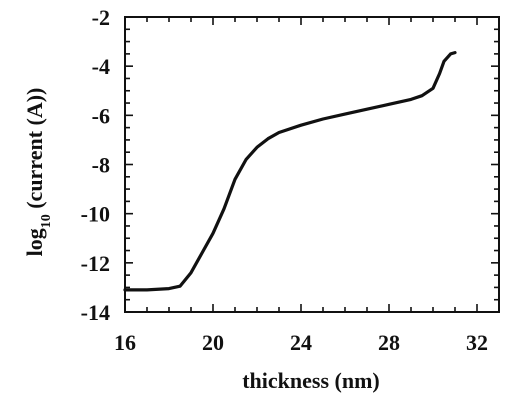  What do you see at coordinates (46, 221) in the screenshot?
I see `y-axis-label-subscript: 10` at bounding box center [46, 221].